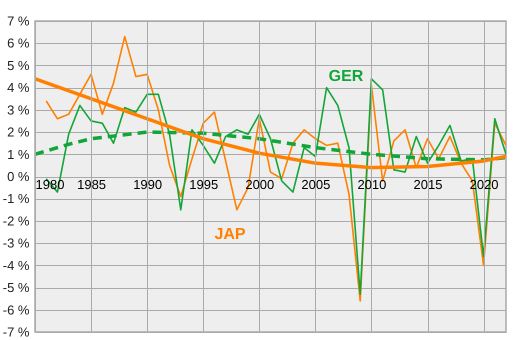 This screenshot has height=340, width=529. What do you see at coordinates (18, 110) in the screenshot?
I see `y-tick-label: 3 %` at bounding box center [18, 110].